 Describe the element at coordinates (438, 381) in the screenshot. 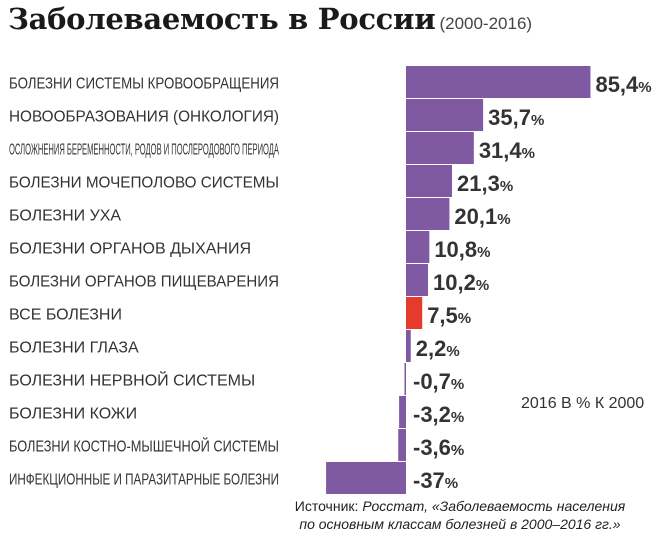

I see `value-label: -0,7%` at that location.